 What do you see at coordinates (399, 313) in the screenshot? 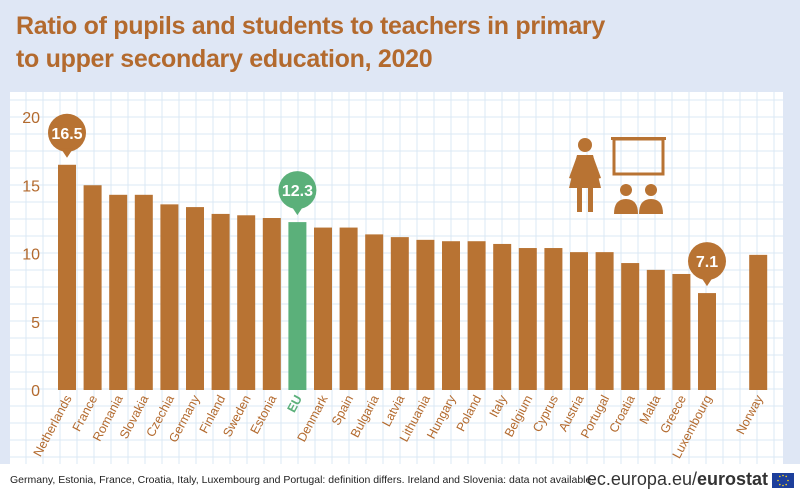
I see `bar-latvia` at bounding box center [399, 313].